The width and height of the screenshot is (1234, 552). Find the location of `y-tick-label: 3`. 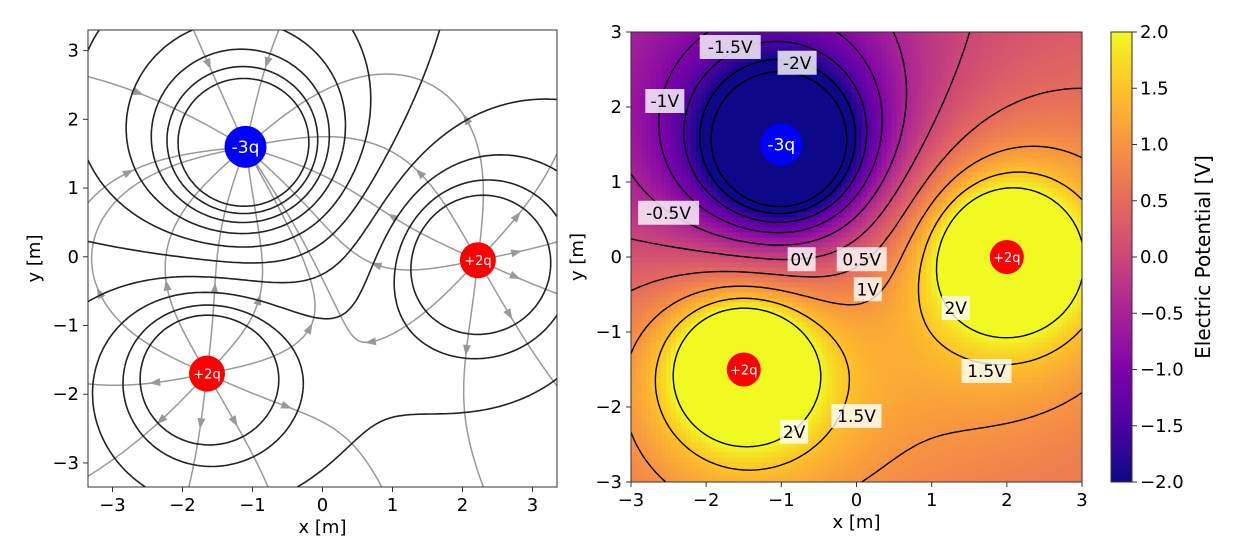

y-tick-label: 3 is located at coordinates (73, 51).